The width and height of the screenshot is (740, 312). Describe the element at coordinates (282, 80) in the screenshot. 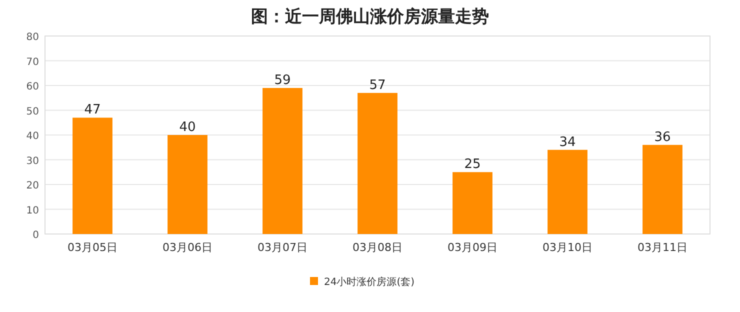

I see `data-label: 59` at that location.